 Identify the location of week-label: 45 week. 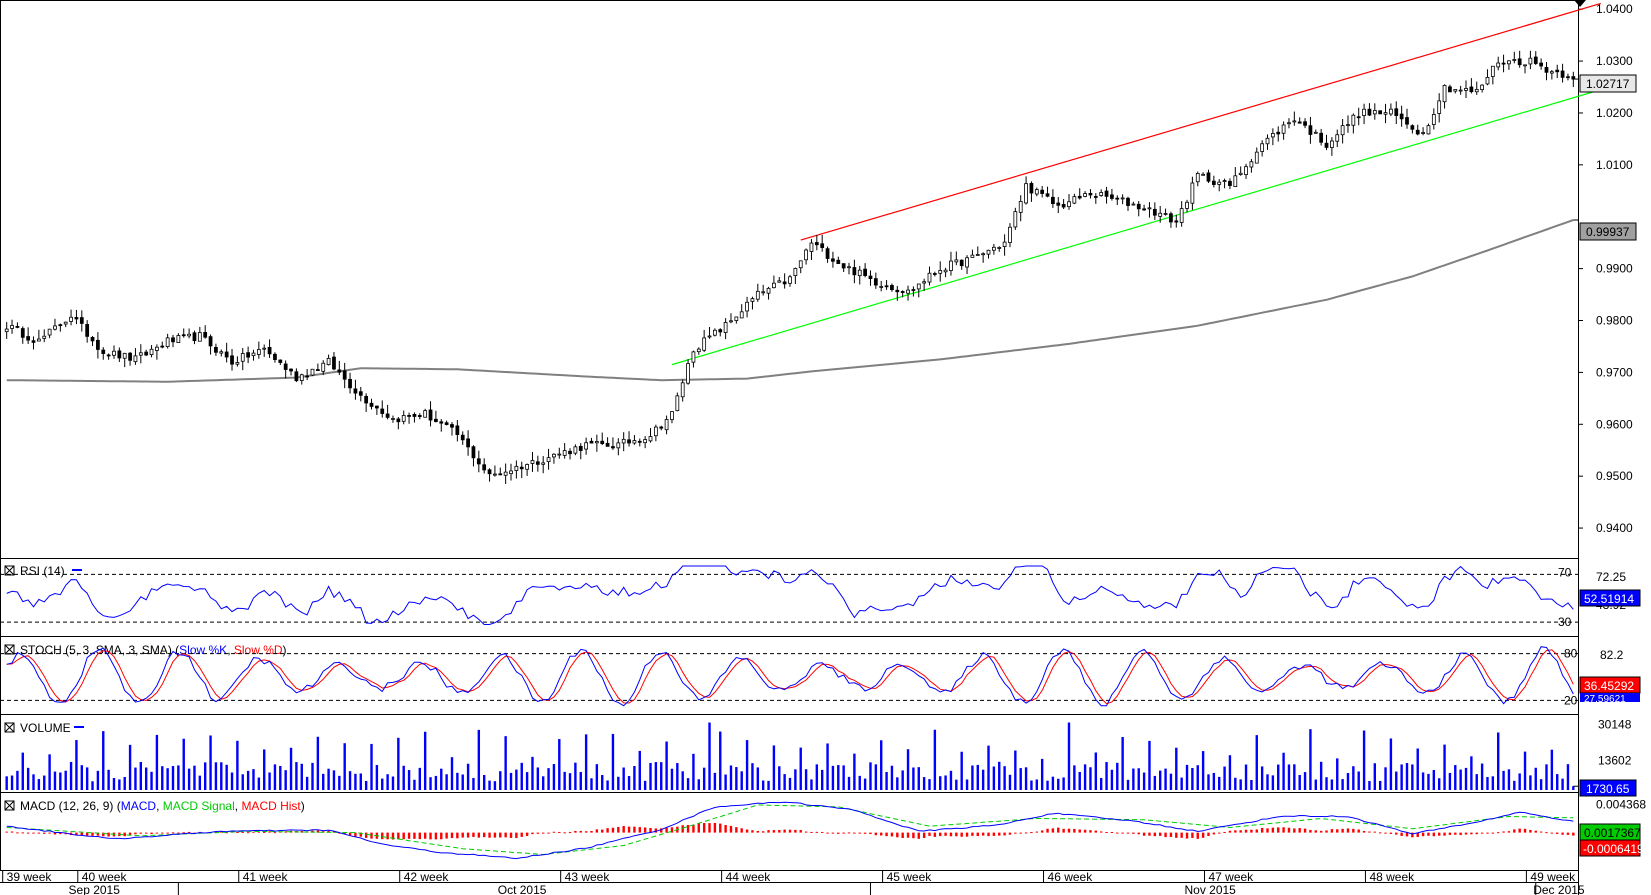
(910, 877).